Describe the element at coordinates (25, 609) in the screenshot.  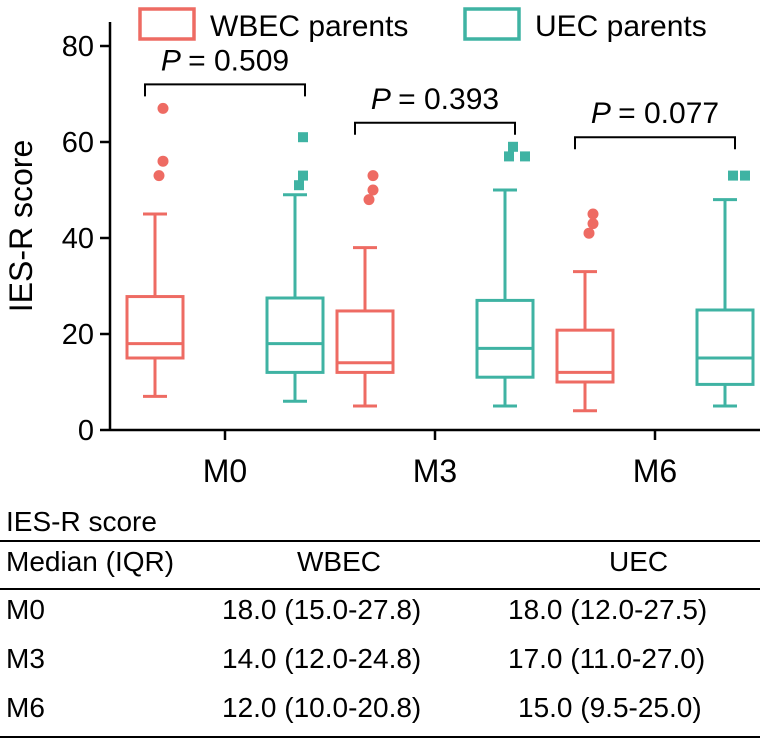
I see `table-row-m0-label: M0` at that location.